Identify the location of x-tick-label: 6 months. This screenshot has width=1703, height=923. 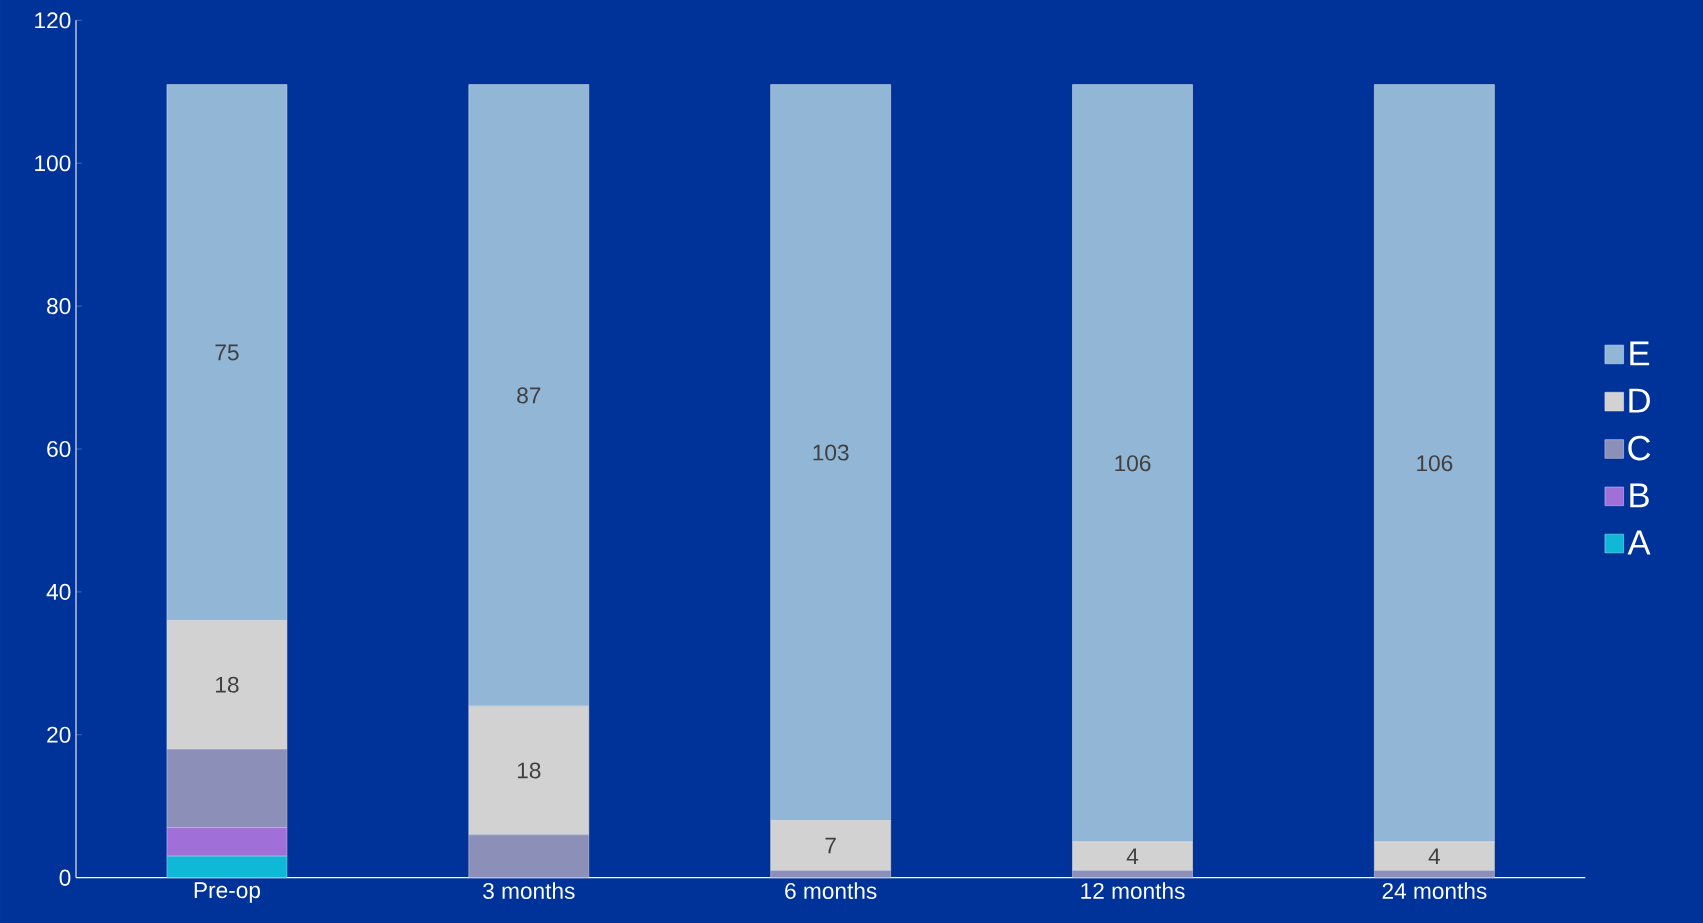
(831, 891).